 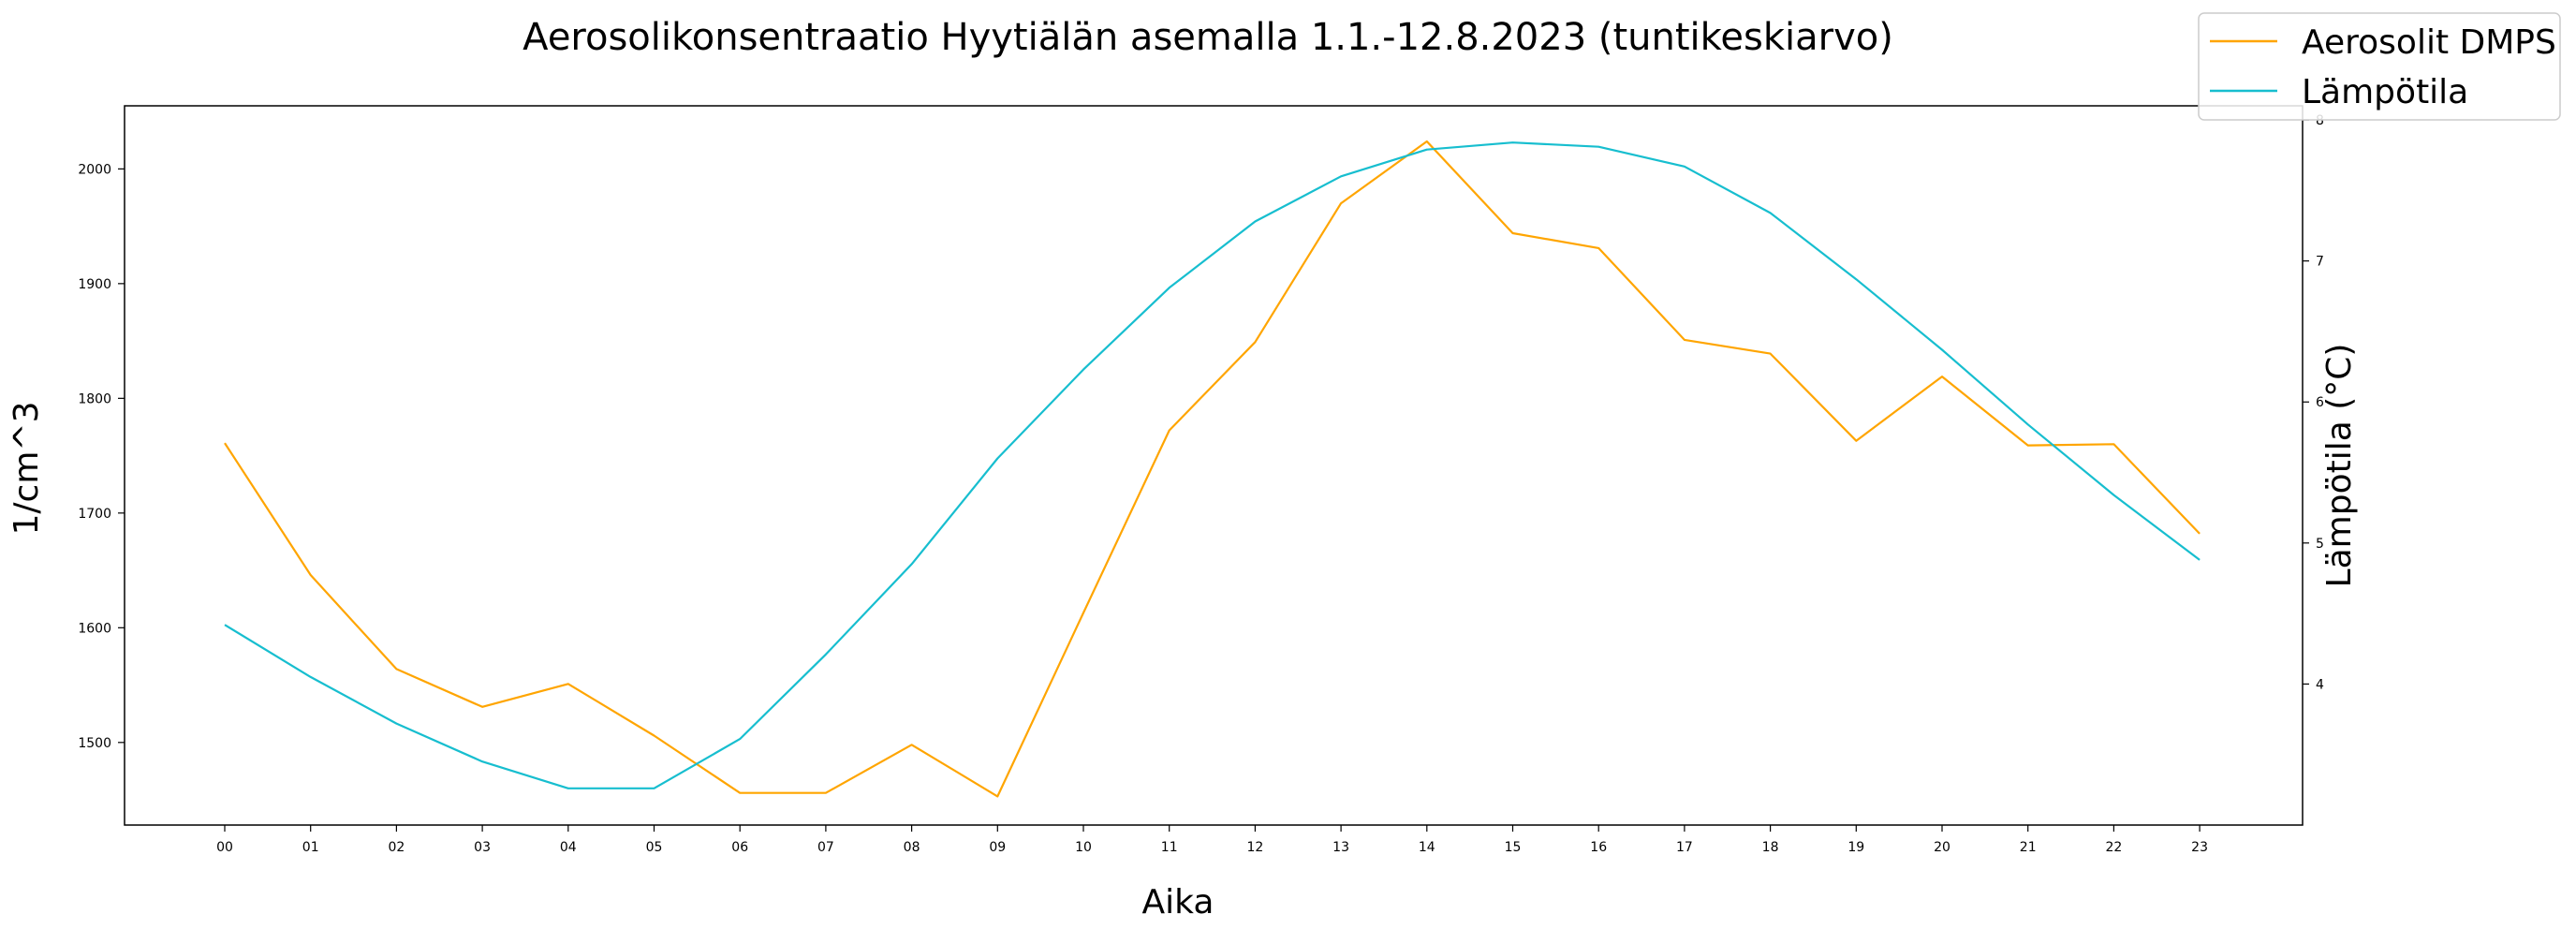 I want to click on x-tick-label: 10, so click(x=1083, y=847).